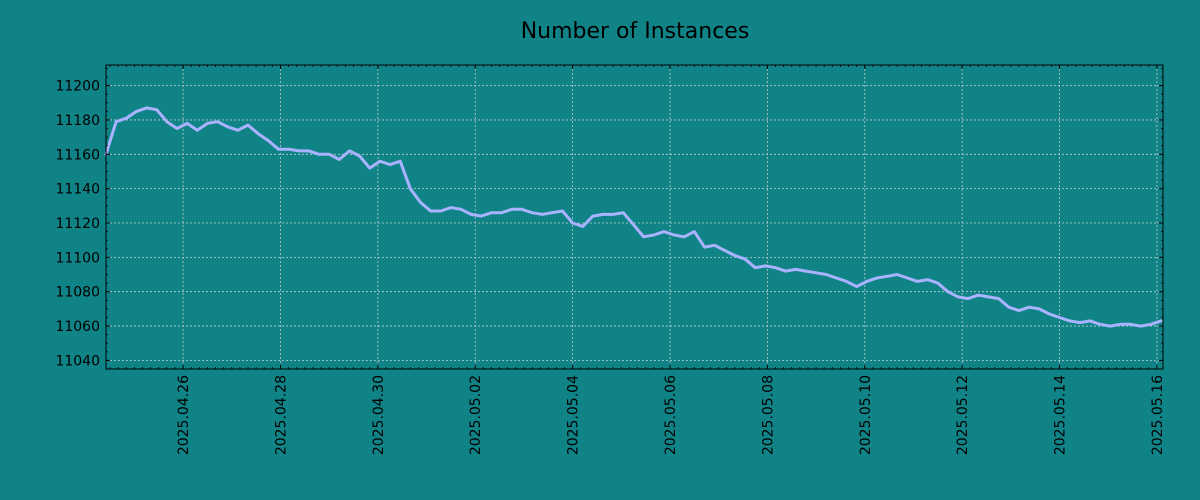  Describe the element at coordinates (635, 31) in the screenshot. I see `chart-title: Number of Instances` at that location.